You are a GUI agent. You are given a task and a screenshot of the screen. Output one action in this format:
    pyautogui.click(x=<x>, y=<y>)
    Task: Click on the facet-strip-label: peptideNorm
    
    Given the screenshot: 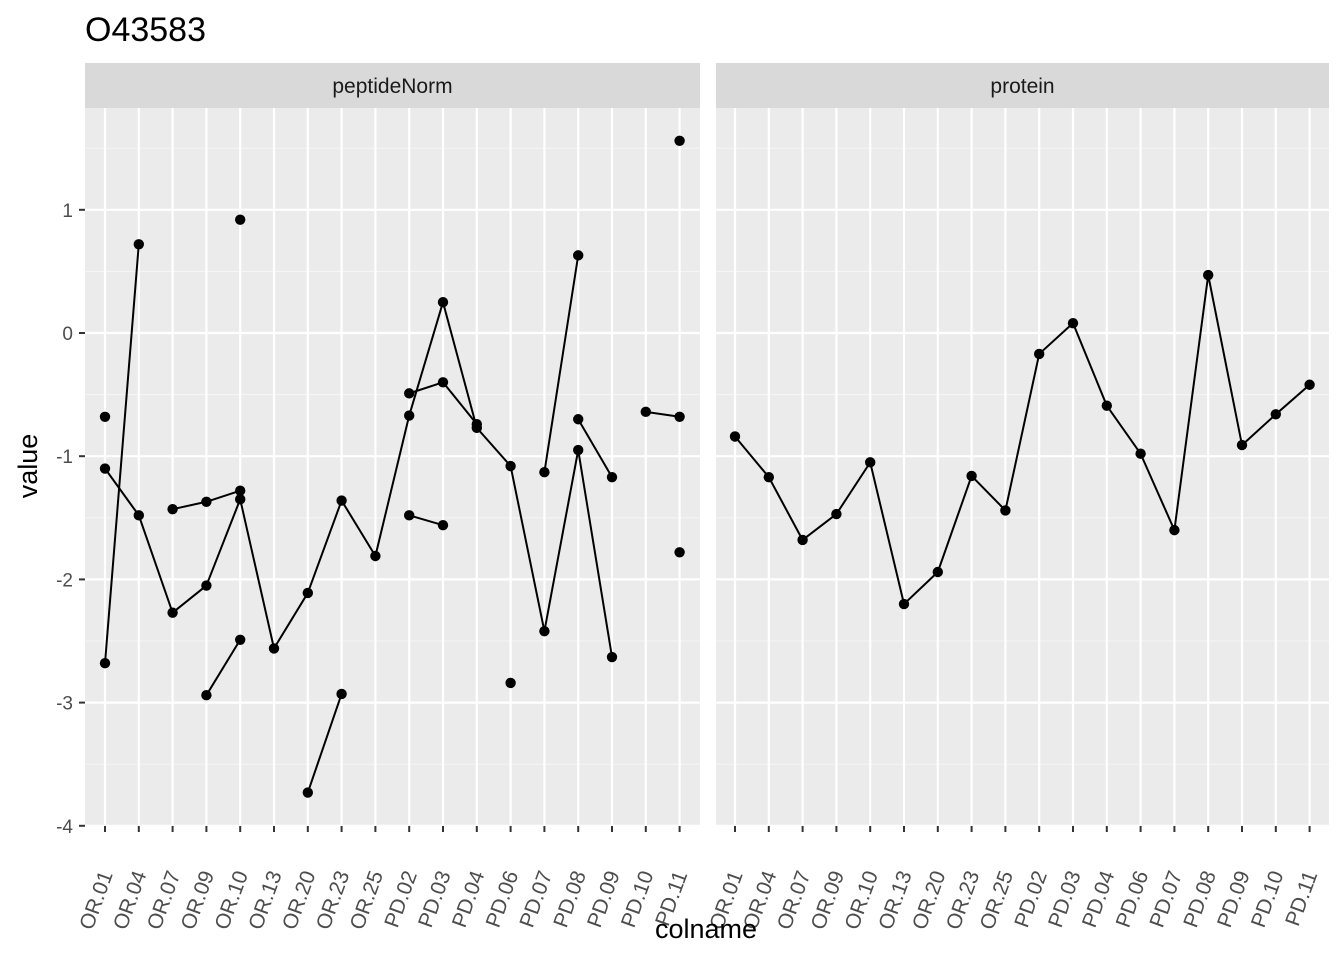 What is the action you would take?
    pyautogui.click(x=392, y=86)
    